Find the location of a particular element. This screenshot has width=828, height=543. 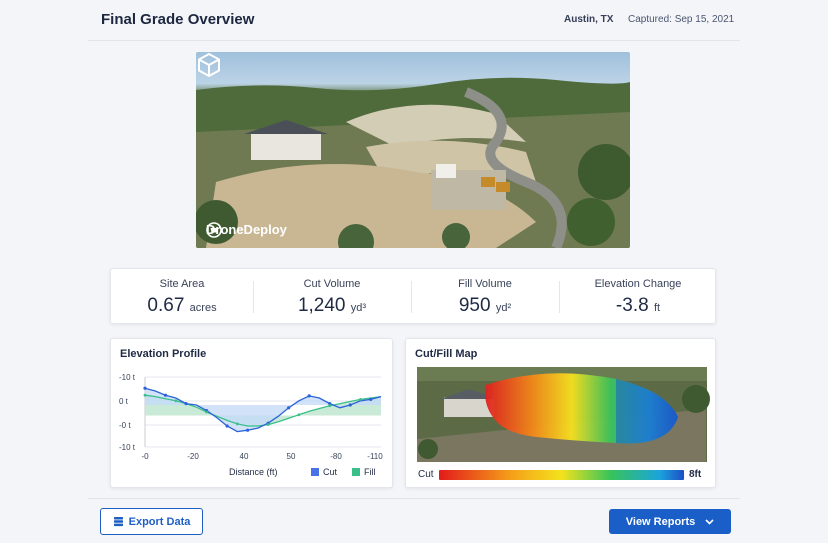

stat-unit: acres is located at coordinates (203, 308).